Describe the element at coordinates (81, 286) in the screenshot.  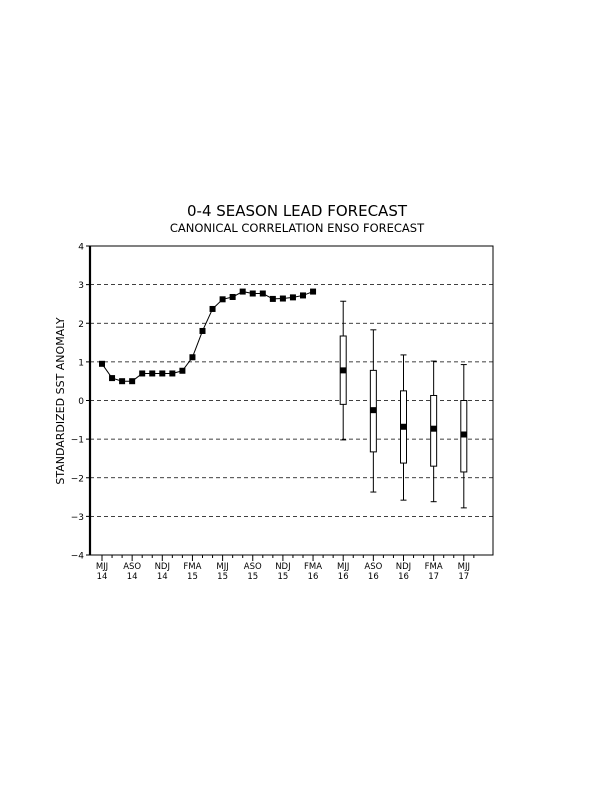
I see `y-tick-label: 3` at that location.